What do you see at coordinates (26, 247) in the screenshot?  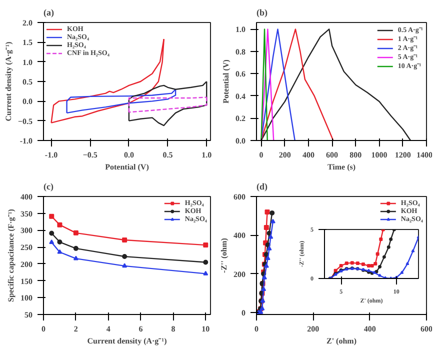 I see `y-tick-label: 250` at bounding box center [26, 247].